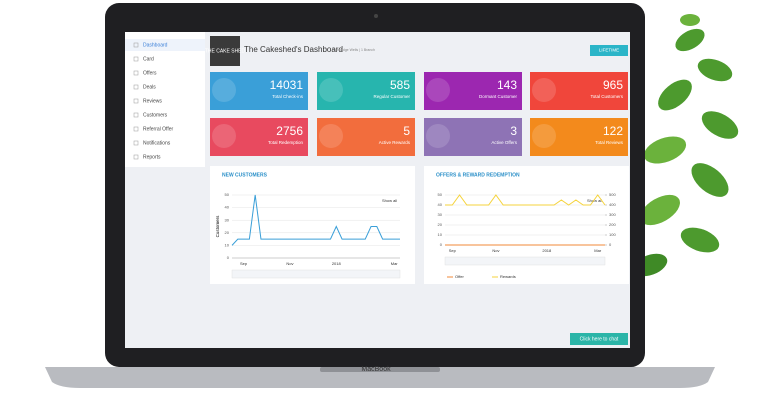 The height and width of the screenshot is (414, 768). Describe the element at coordinates (217, 226) in the screenshot. I see `y-axis-label: Customers` at that location.